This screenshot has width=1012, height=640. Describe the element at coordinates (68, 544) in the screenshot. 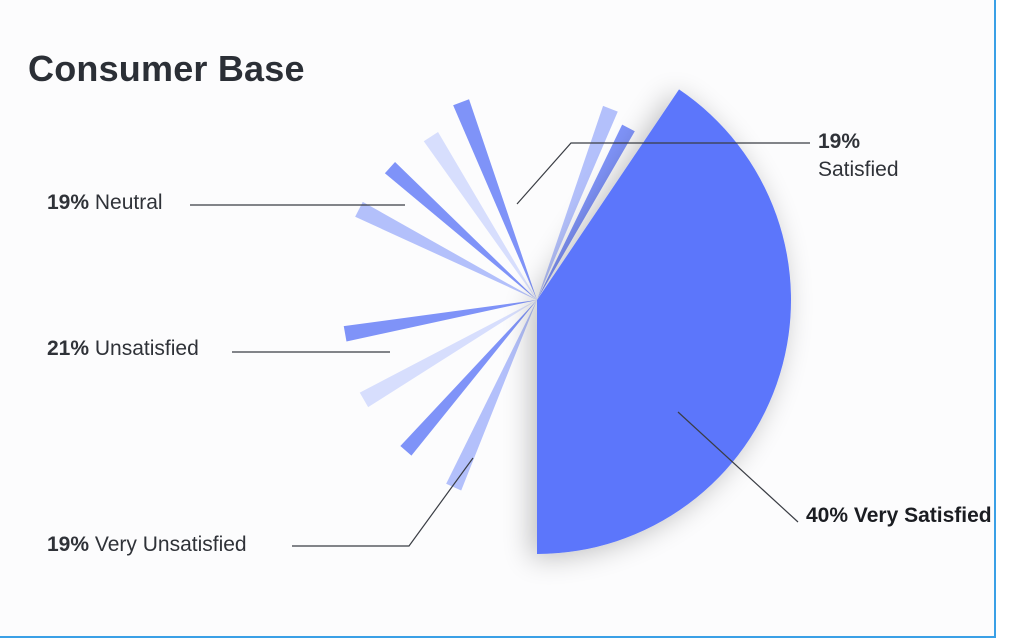

I see `label-very-unsatisfied-pct: 19%` at that location.